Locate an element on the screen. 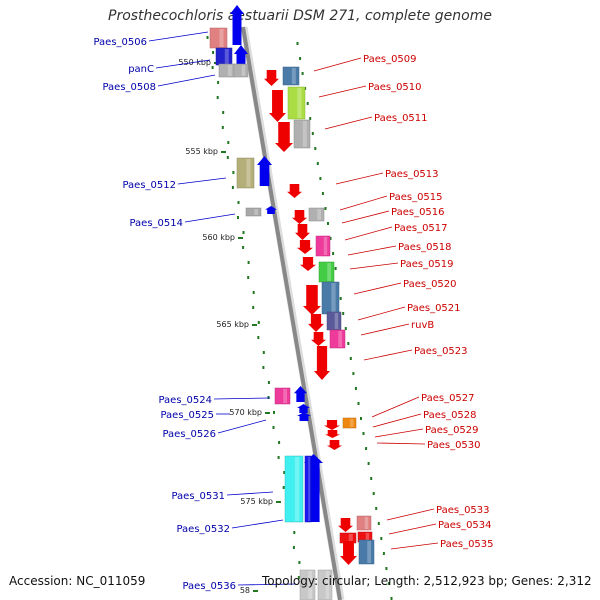  gene-label-paes-0524: Paes_0524 is located at coordinates (185, 400).